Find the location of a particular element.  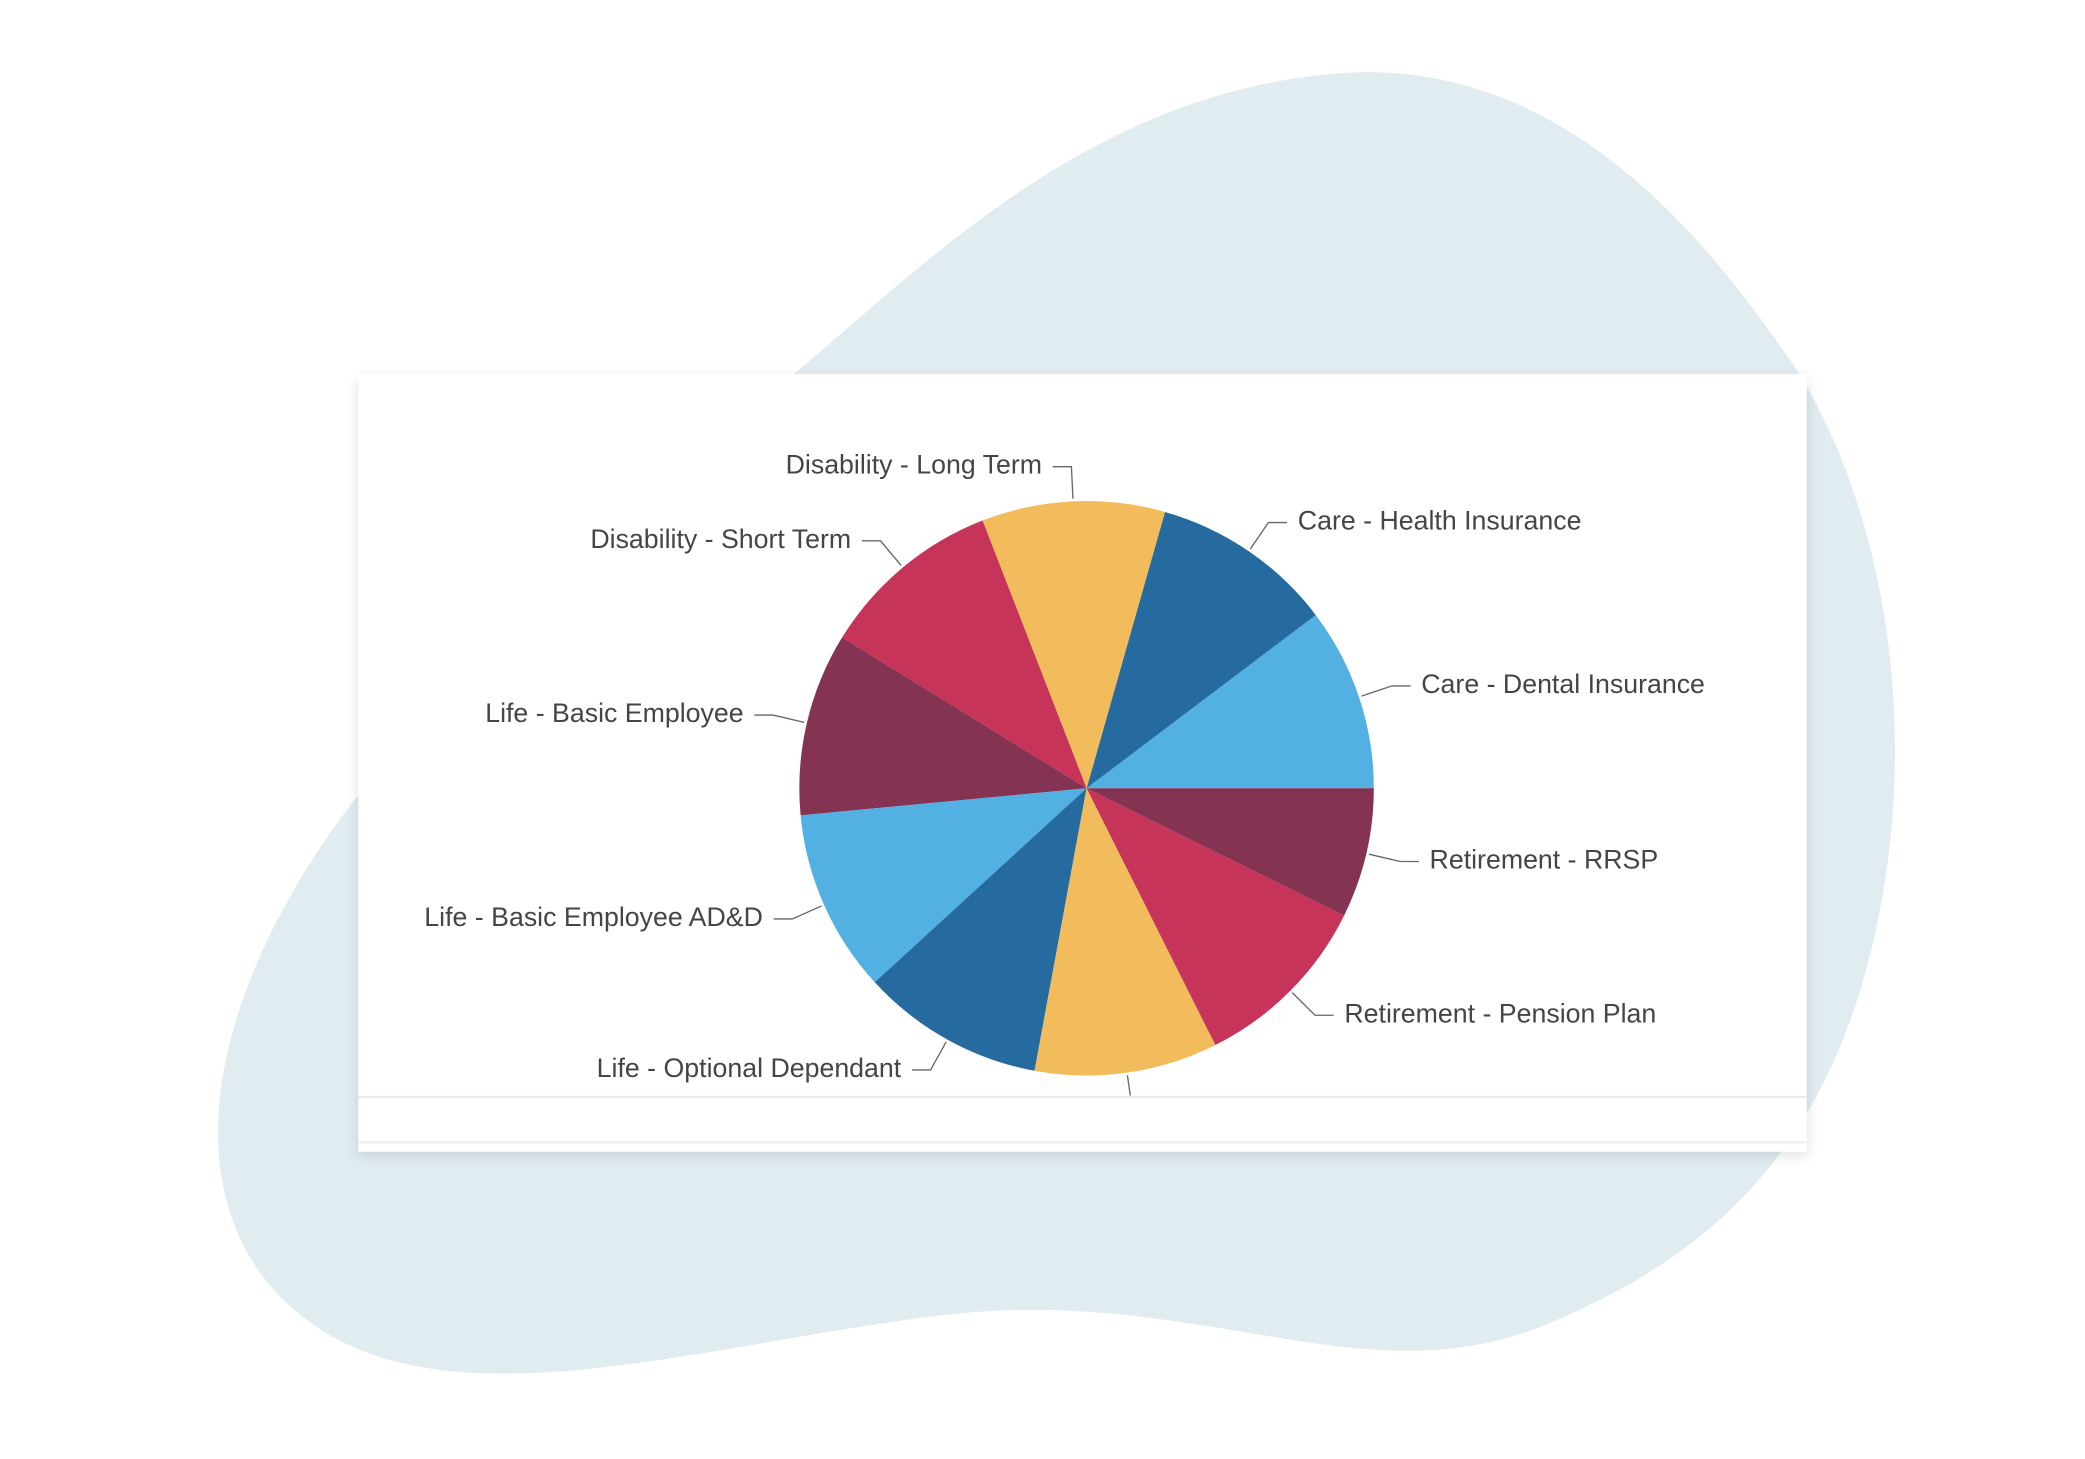

slice-label: Life - Basic Employee AD&D is located at coordinates (593, 917).